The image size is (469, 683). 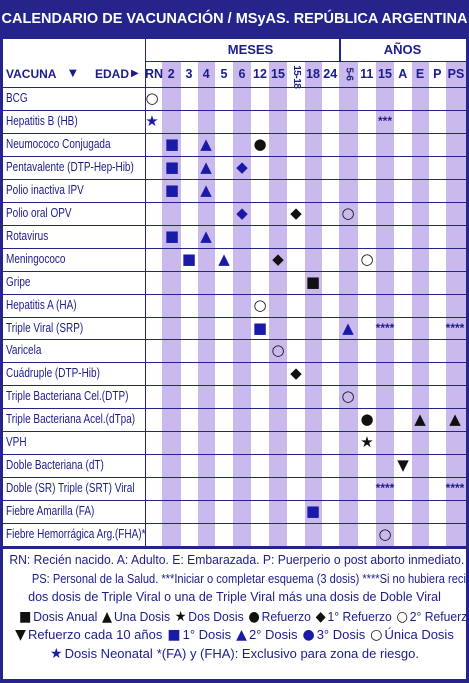 I want to click on right-arrow: ▶, so click(x=135, y=73).